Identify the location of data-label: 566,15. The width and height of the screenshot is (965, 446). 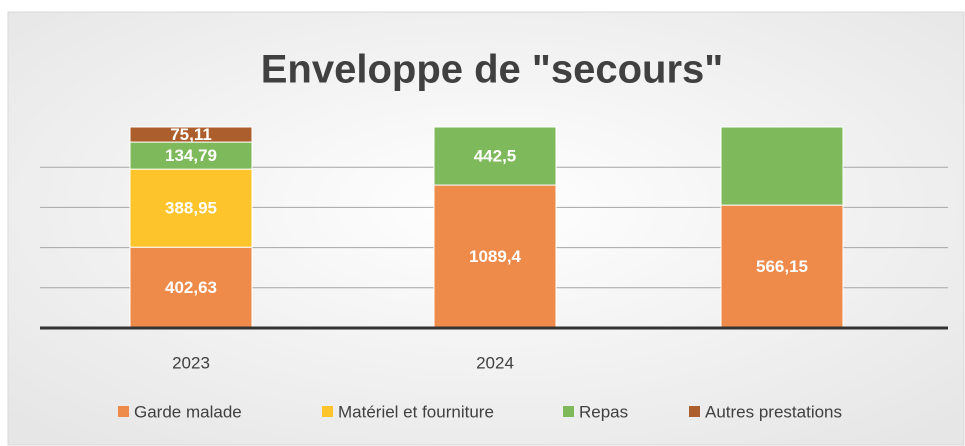
(782, 266).